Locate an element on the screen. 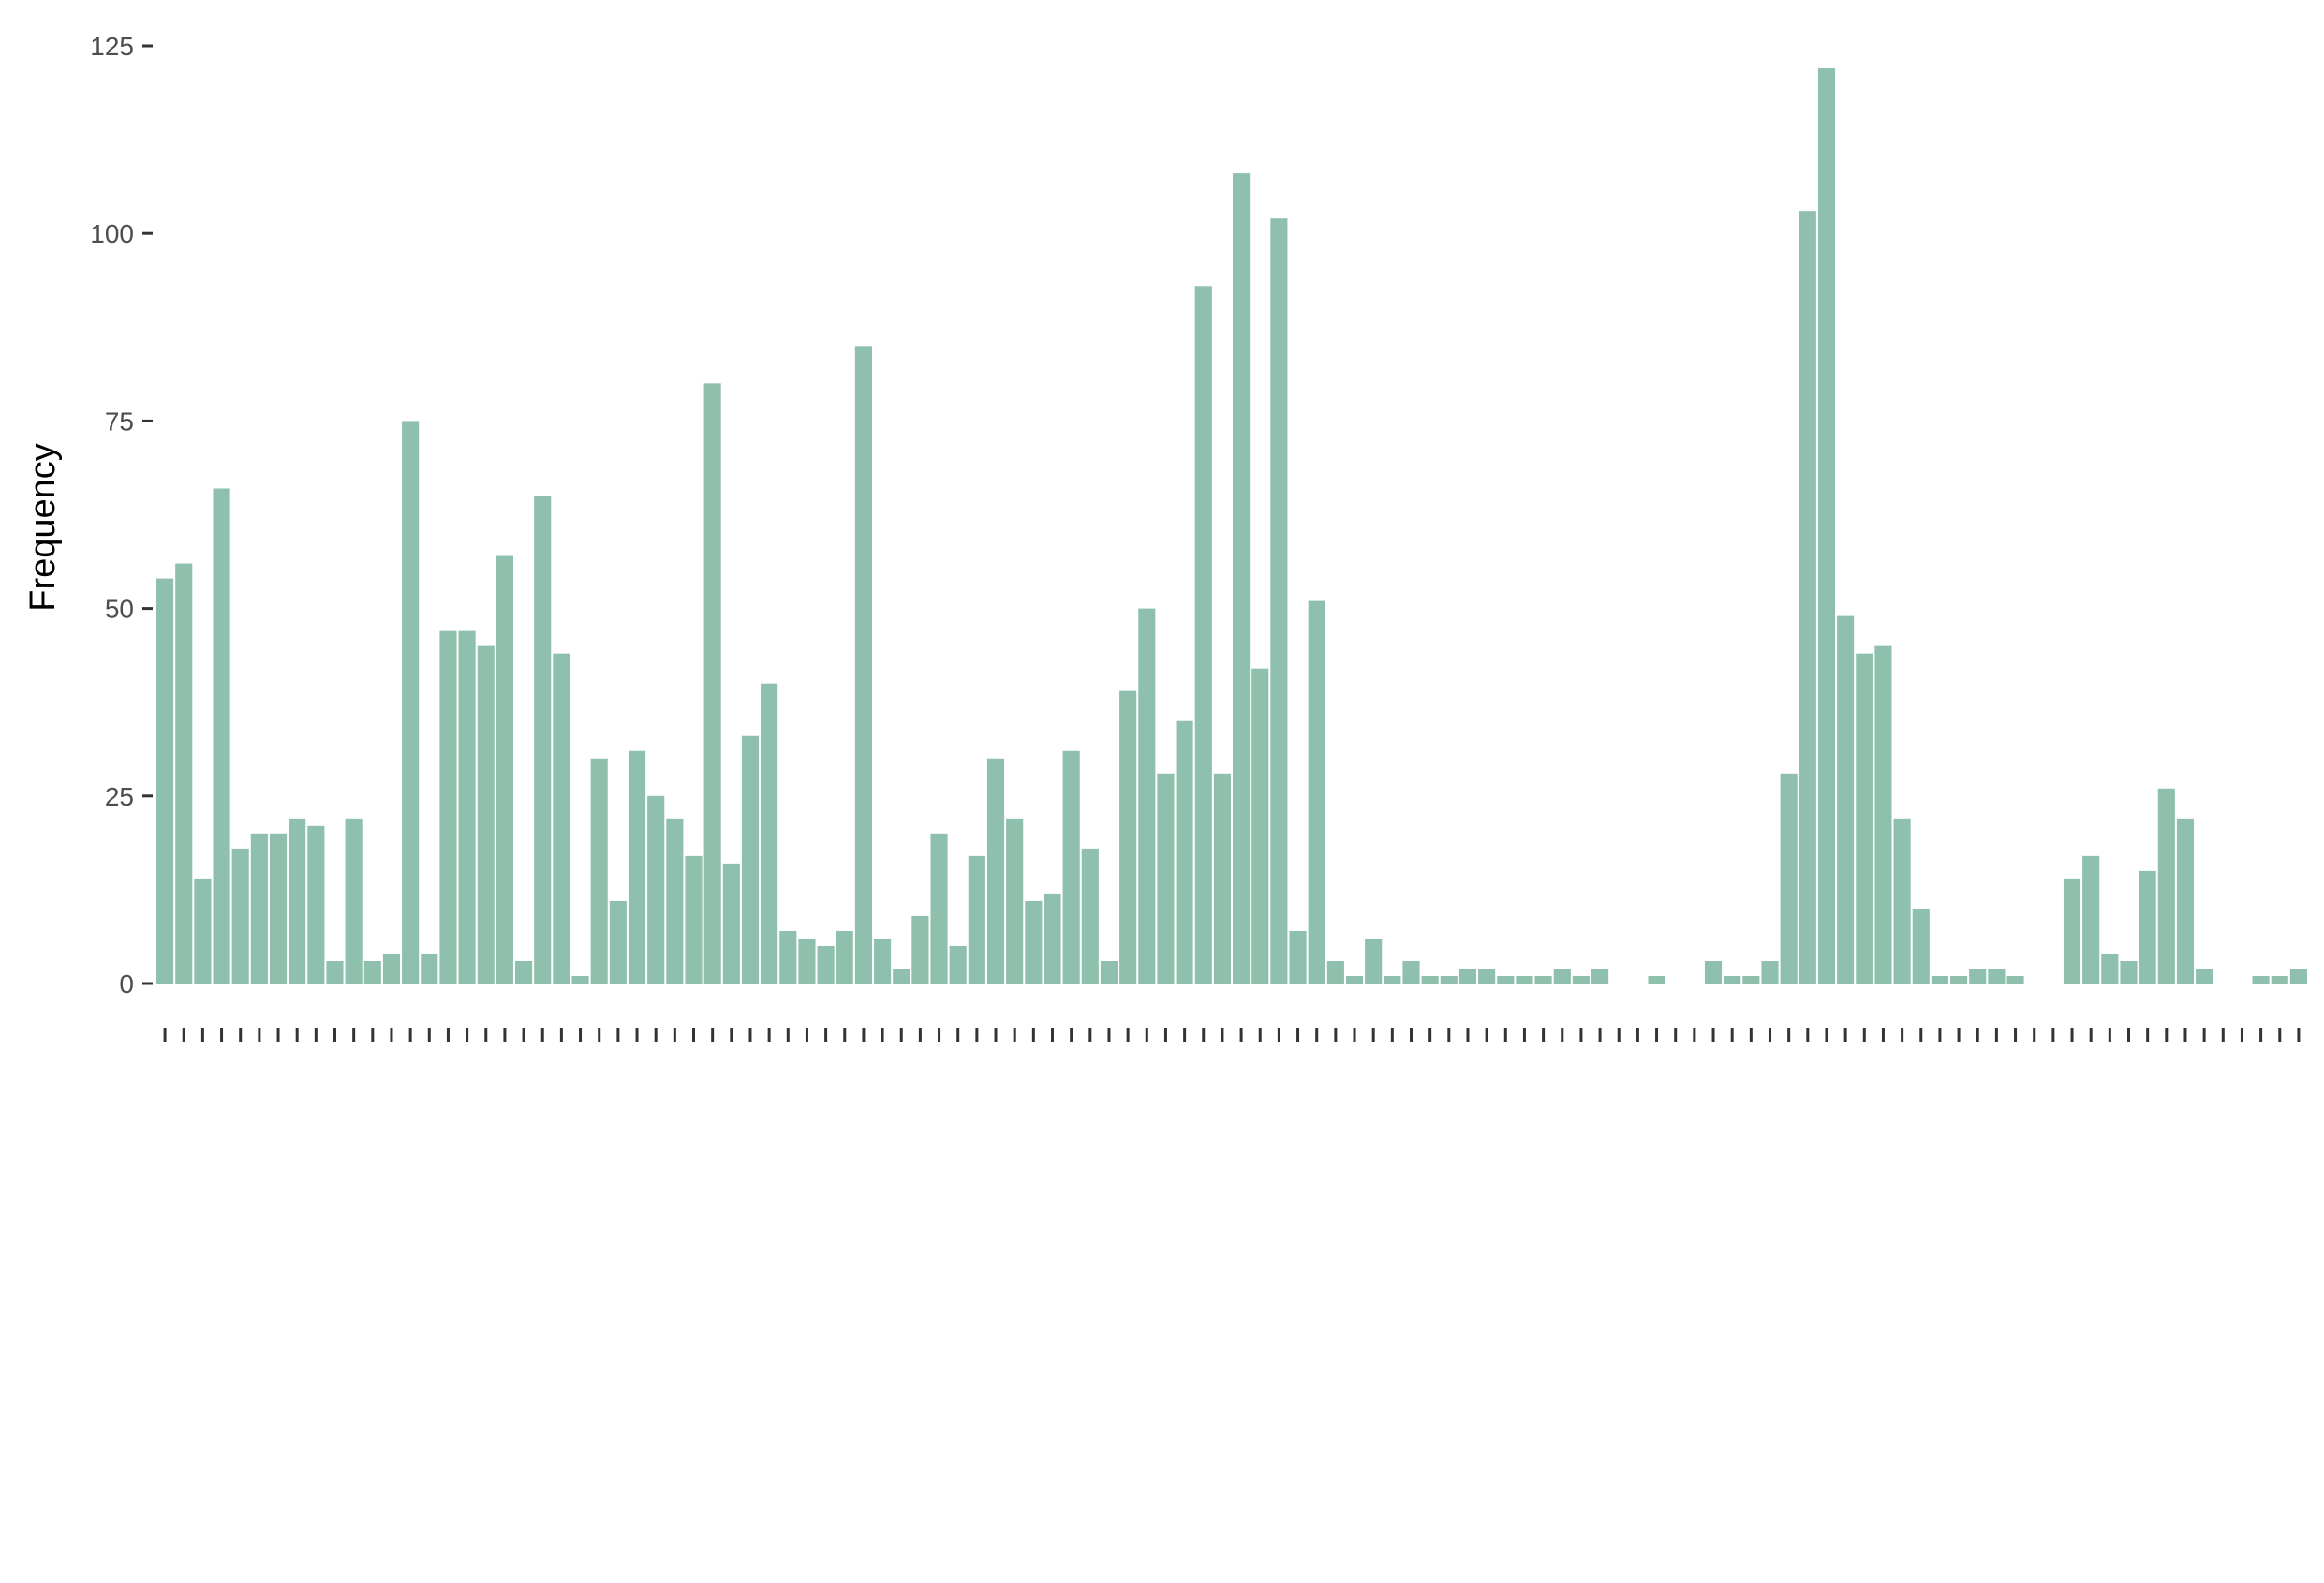  y-tick-label: 100 is located at coordinates (112, 234).